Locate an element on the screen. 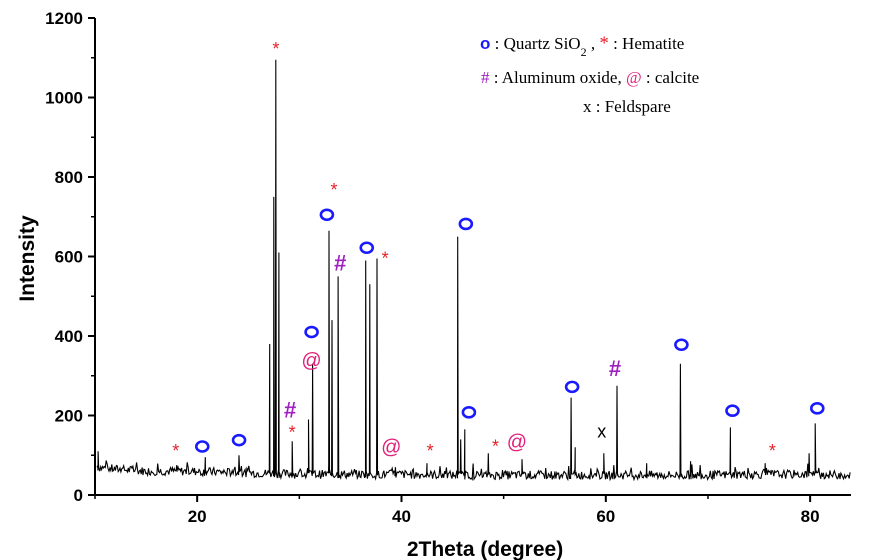  y-tick-label: 1200 is located at coordinates (64, 18).